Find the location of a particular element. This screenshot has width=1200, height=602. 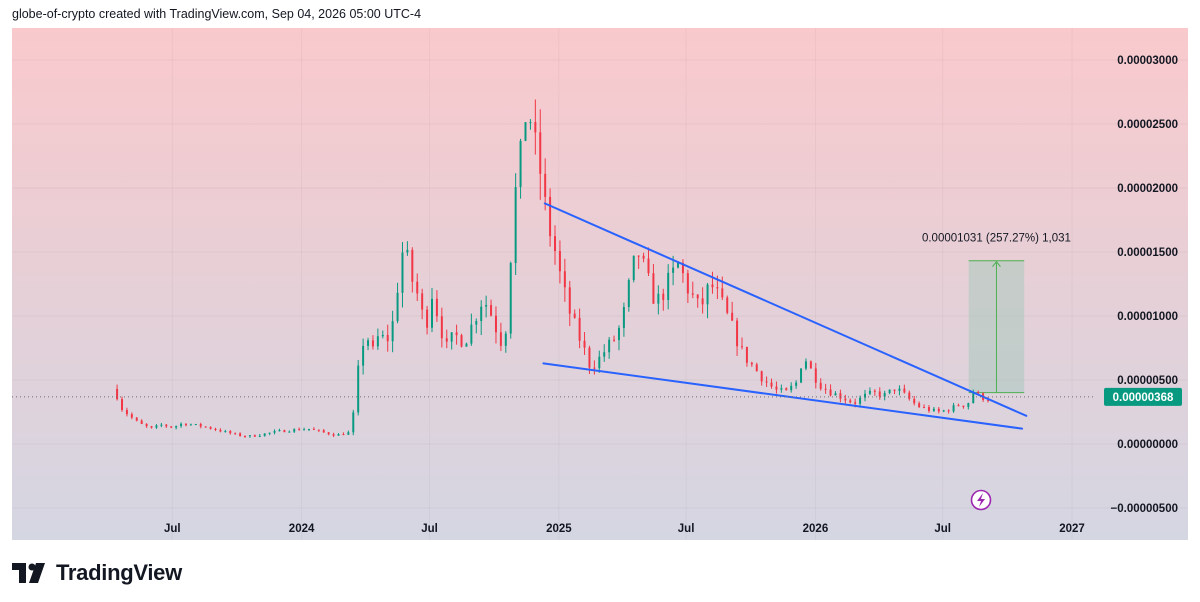

x-tick-label: Jul is located at coordinates (429, 529).